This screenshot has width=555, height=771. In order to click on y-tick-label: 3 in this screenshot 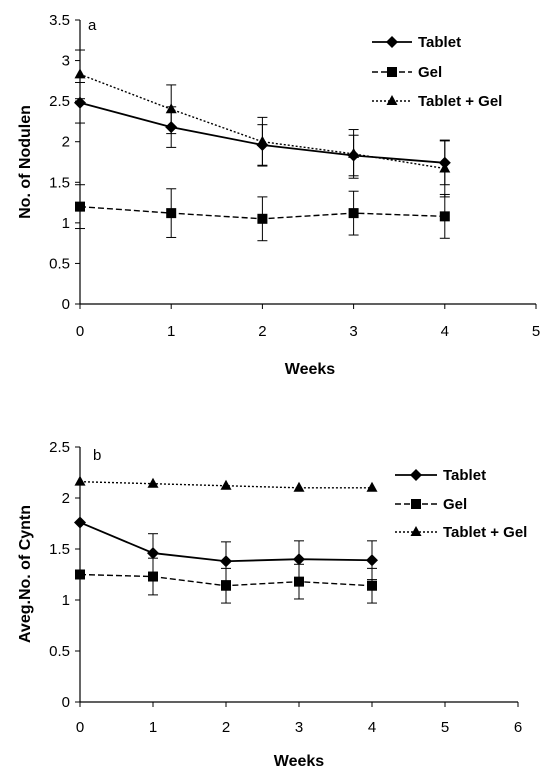, I will do `click(66, 61)`.